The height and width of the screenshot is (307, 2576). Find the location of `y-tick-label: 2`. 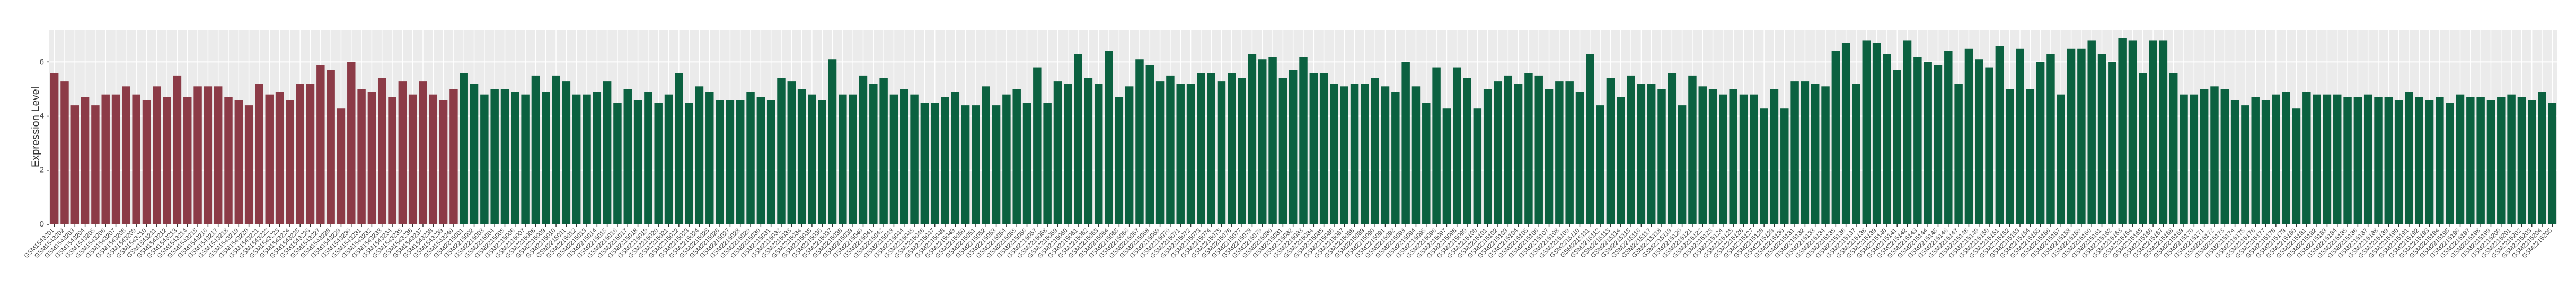

y-tick-label: 2 is located at coordinates (42, 170).